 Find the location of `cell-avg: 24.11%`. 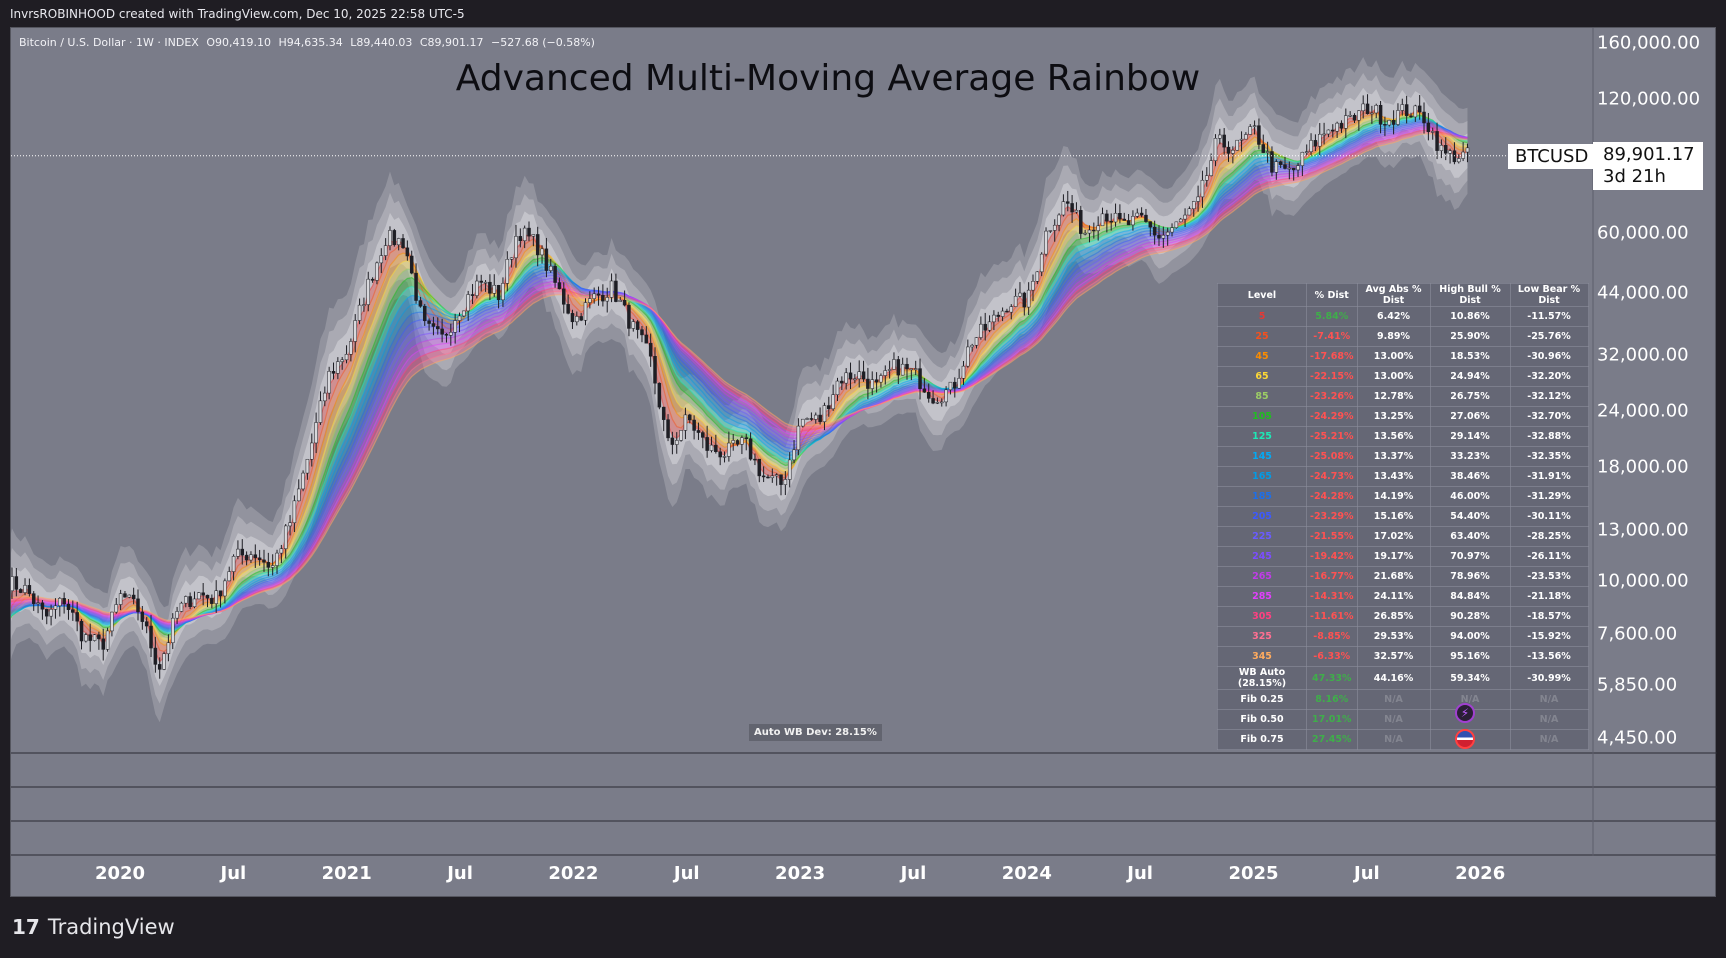

cell-avg: 24.11% is located at coordinates (1393, 596).